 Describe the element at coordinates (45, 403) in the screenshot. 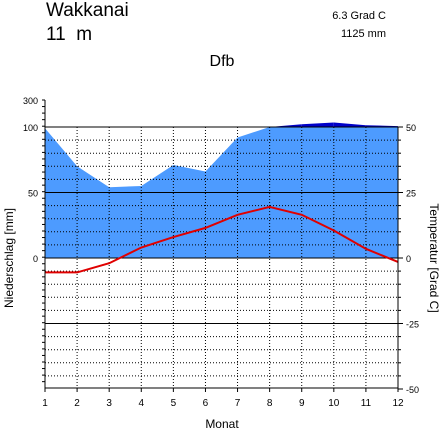

I see `x-tick-label: 1` at that location.